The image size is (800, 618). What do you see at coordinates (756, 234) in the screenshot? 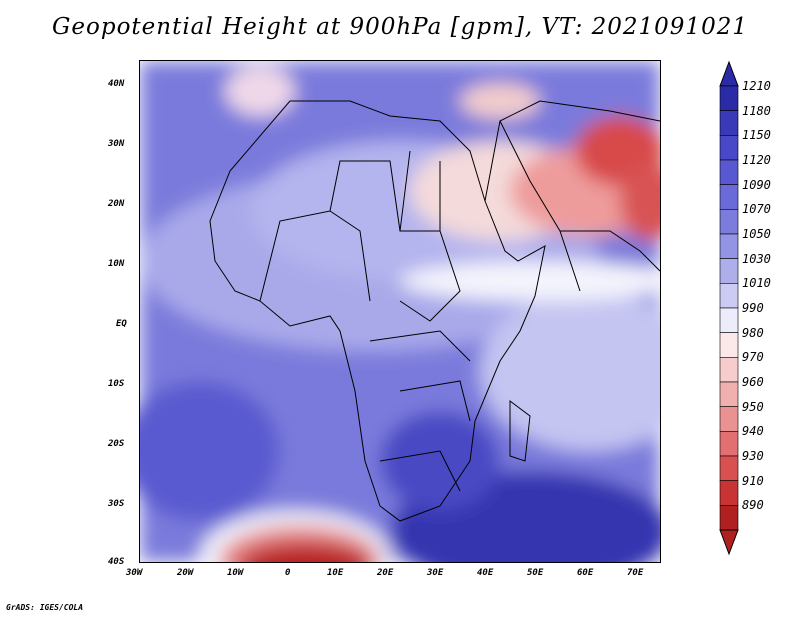
I see `colorbar-level-label: 1050` at bounding box center [756, 234].